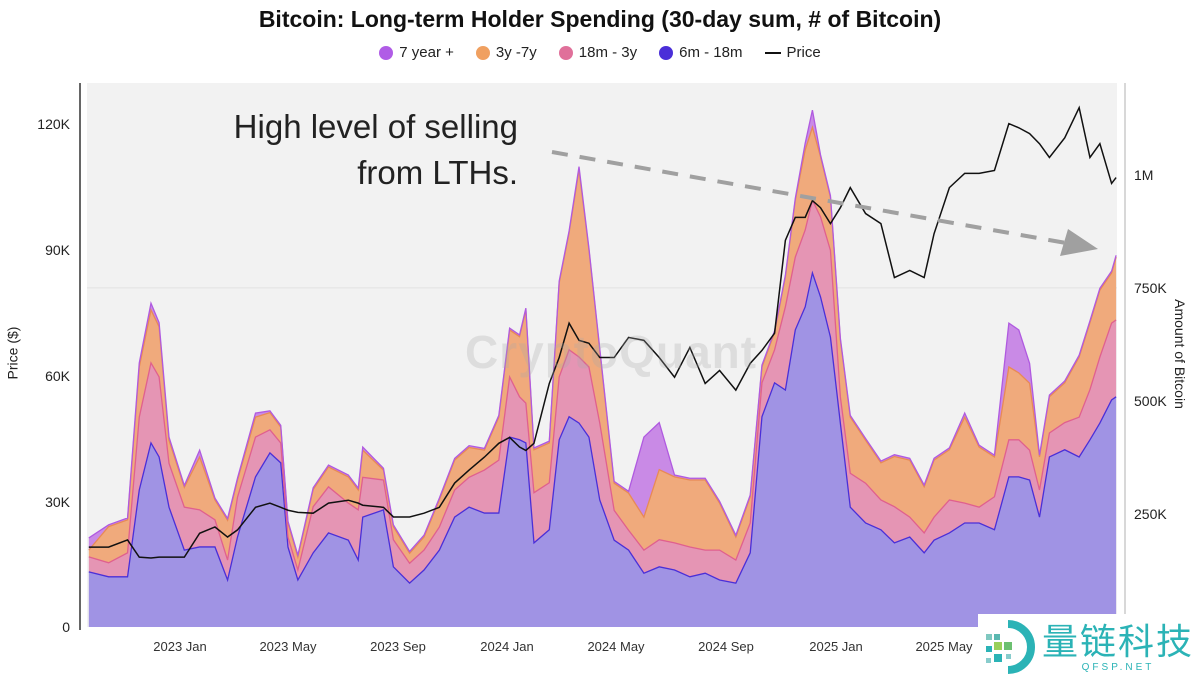  Describe the element at coordinates (1144, 175) in the screenshot. I see `right-tick-label: 1M` at that location.